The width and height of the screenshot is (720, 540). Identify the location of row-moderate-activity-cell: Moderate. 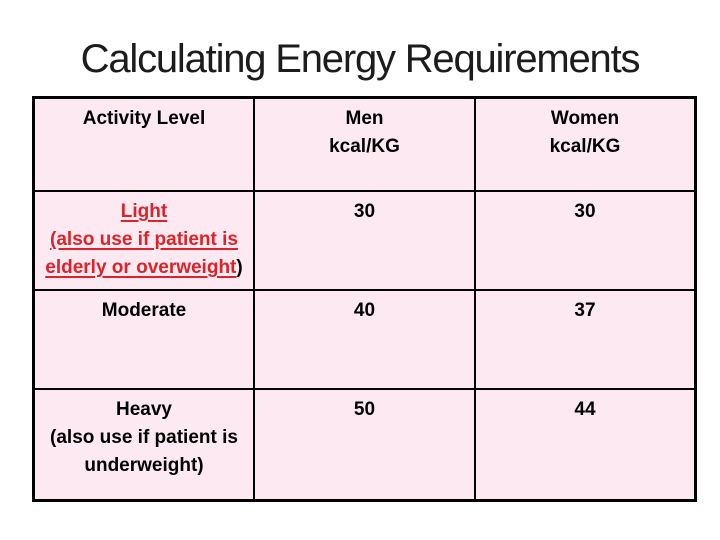
(145, 340).